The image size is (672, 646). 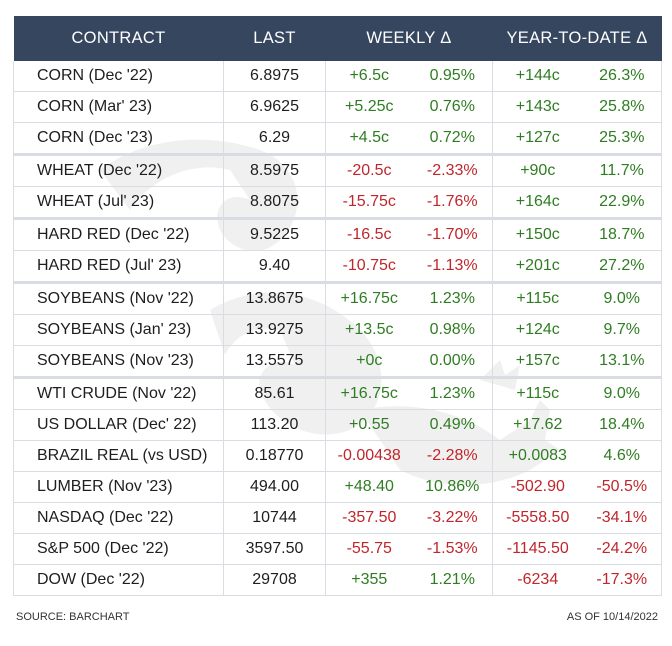 What do you see at coordinates (452, 425) in the screenshot?
I see `weekly-percent-cell: 0.49%` at bounding box center [452, 425].